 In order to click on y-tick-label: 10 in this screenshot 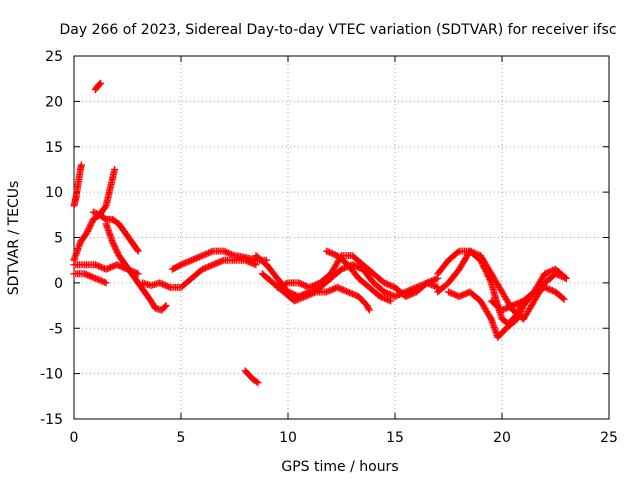, I will do `click(54, 193)`.